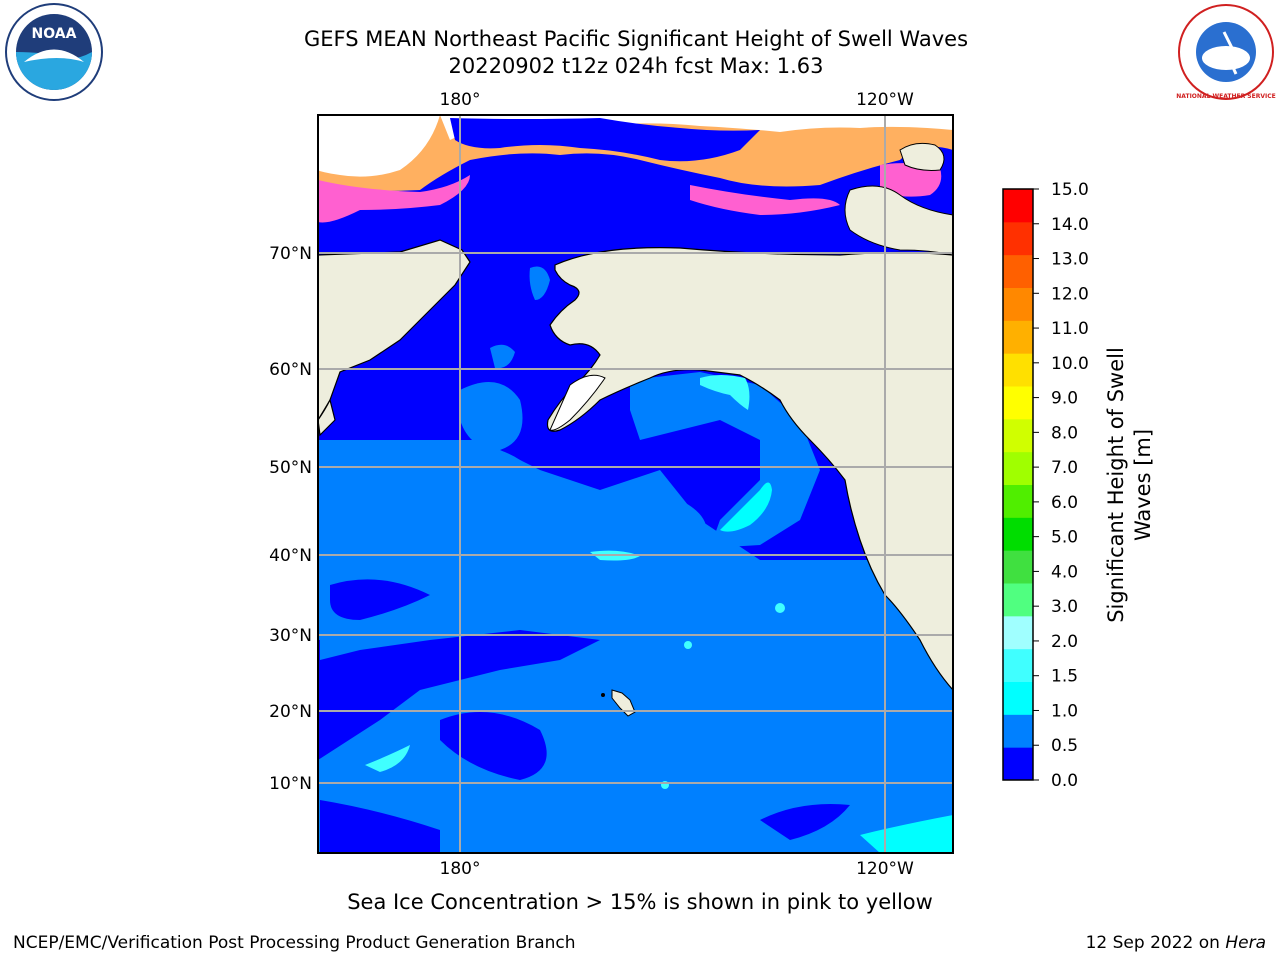 Image resolution: width=1280 pixels, height=960 pixels. I want to click on colorbar-frame, so click(1018, 484).